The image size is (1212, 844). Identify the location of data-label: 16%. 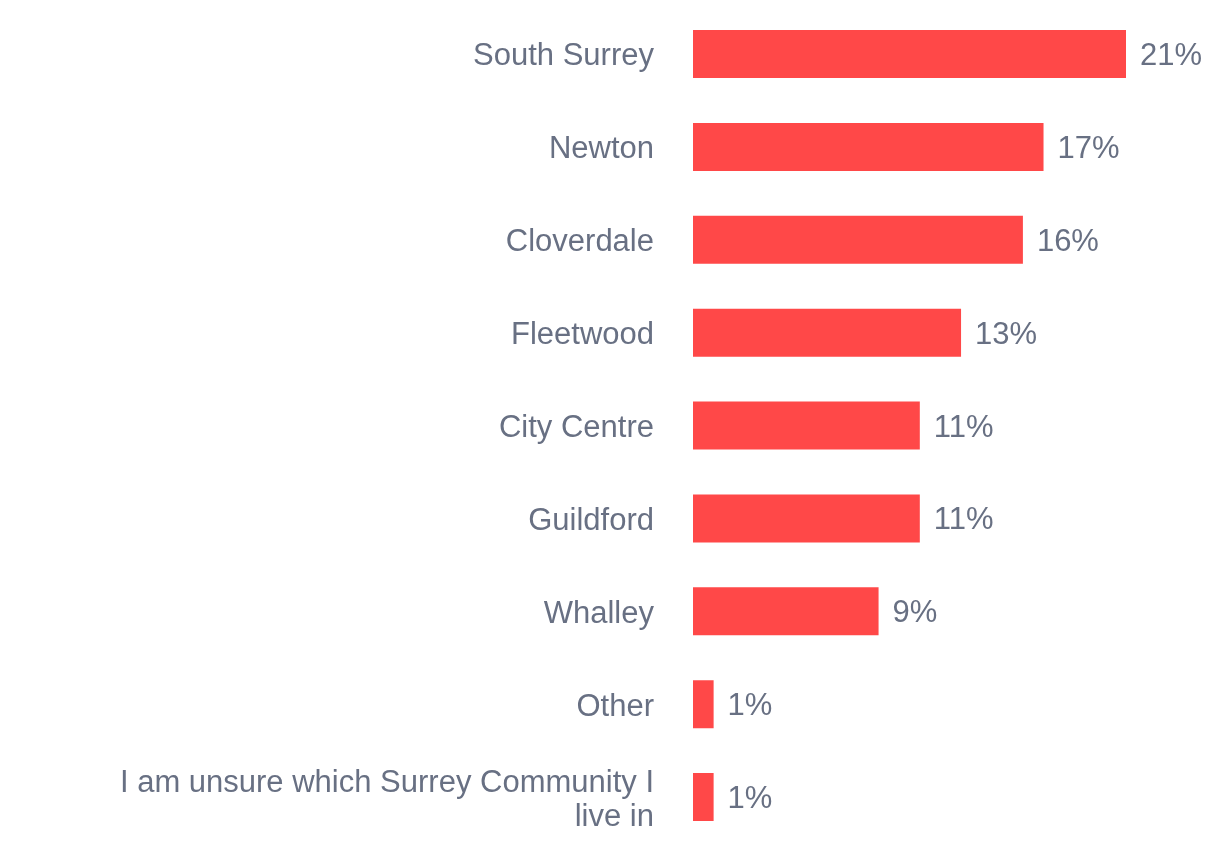
(1067, 240).